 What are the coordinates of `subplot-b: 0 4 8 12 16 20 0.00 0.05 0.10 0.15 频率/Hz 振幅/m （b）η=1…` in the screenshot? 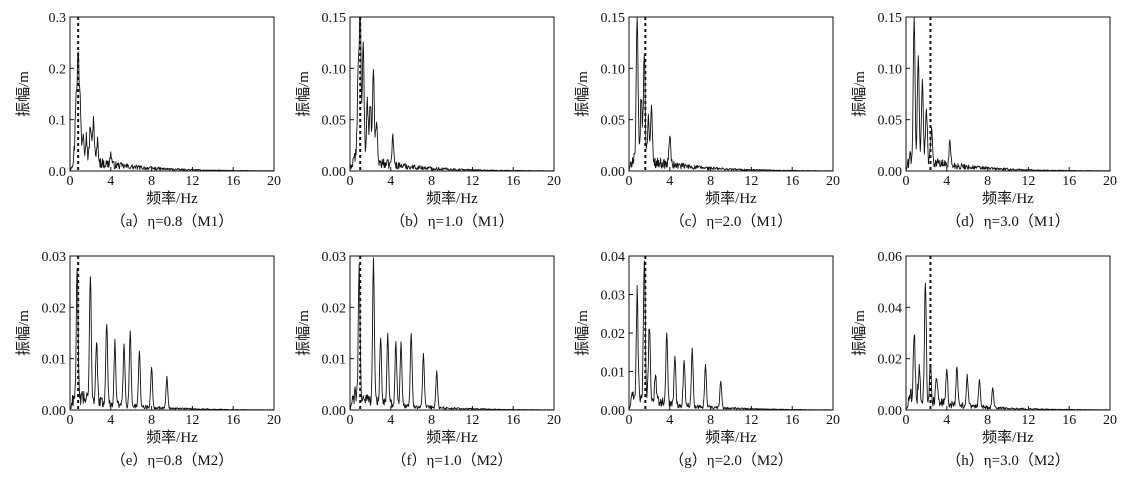 It's located at (428, 120).